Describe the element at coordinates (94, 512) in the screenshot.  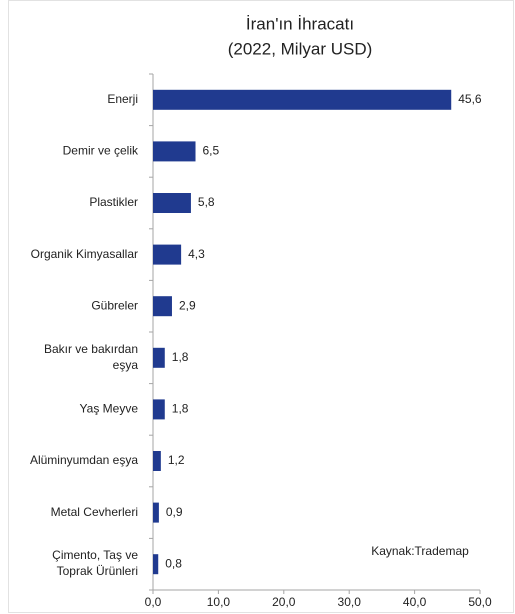
I see `y-tick-label: Metal Cevherleri` at that location.